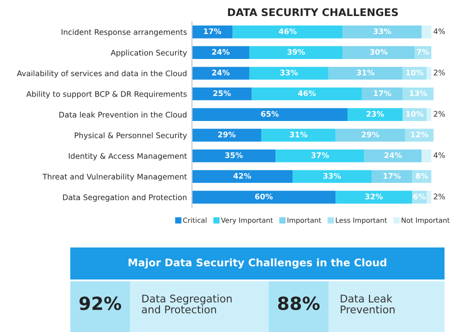  Describe the element at coordinates (367, 304) in the screenshot. I see `text: Data Leak Prevention` at that location.